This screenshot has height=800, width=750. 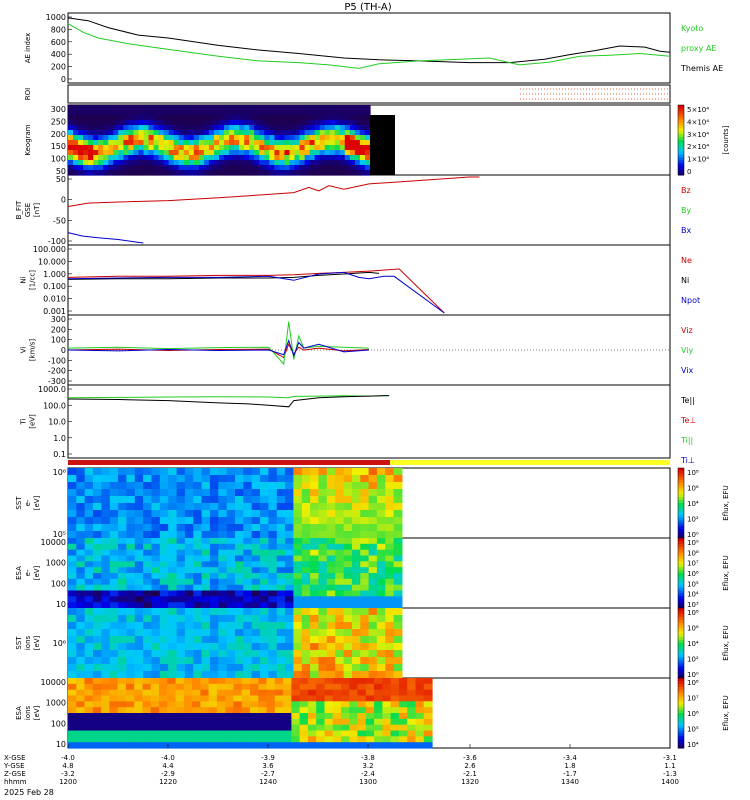 I want to click on colorbar-cell-keo, so click(x=681, y=112).